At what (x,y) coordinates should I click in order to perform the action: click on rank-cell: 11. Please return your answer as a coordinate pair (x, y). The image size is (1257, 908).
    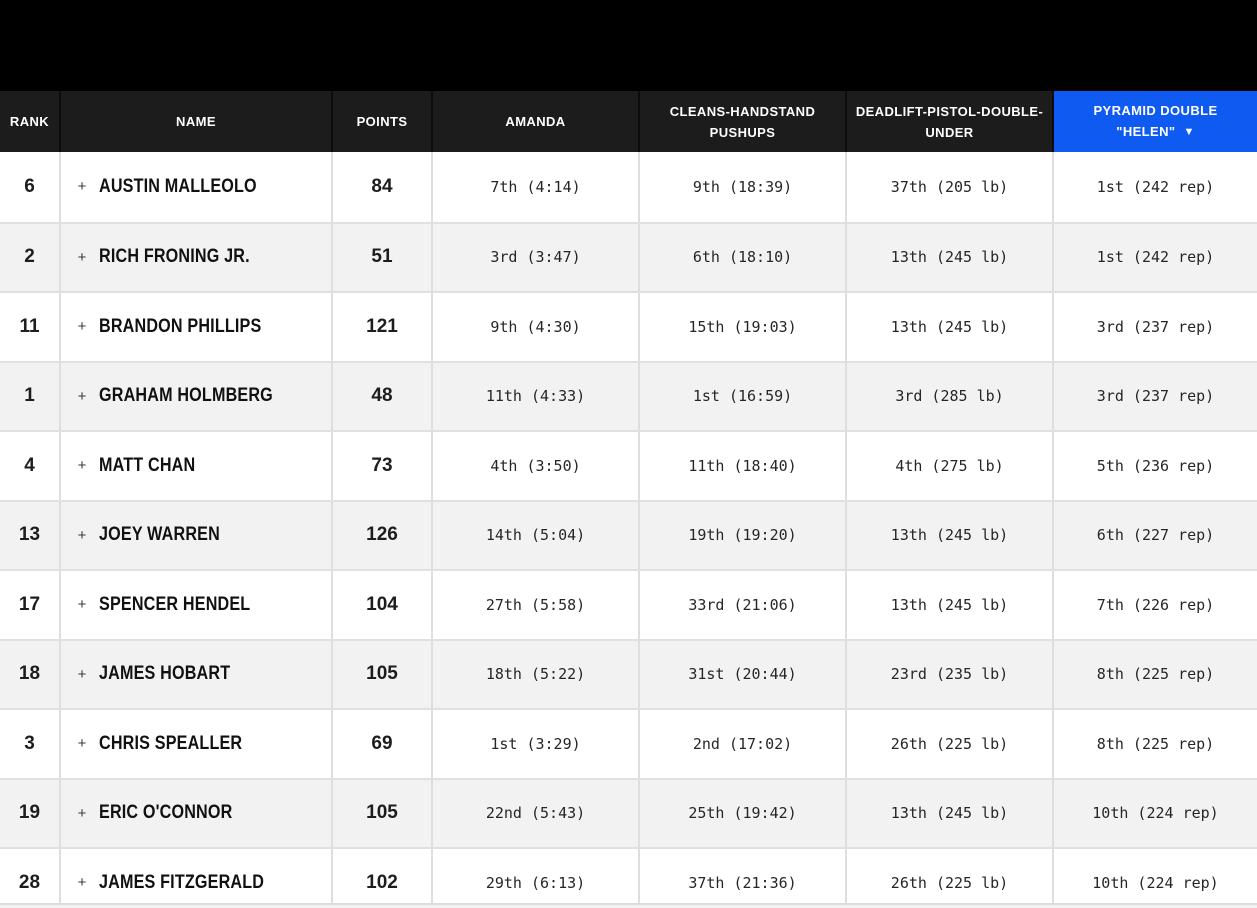
    Looking at the image, I should click on (29, 326).